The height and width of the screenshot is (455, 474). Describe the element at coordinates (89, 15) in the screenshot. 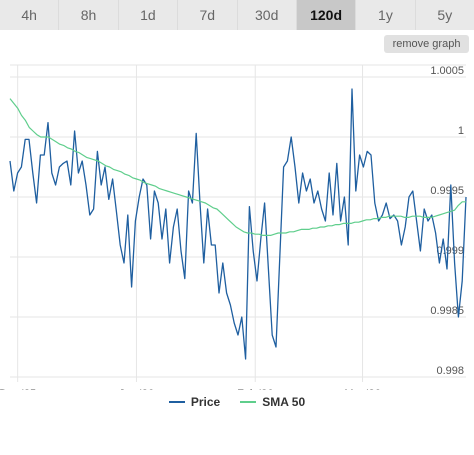

I see `range-tab-8h: 8h` at that location.